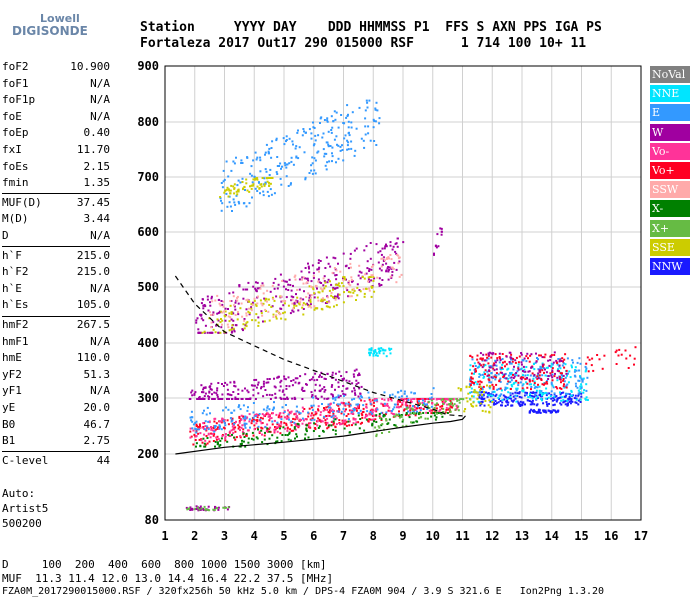  What do you see at coordinates (670, 247) in the screenshot?
I see `legend-entry: SSE` at bounding box center [670, 247].